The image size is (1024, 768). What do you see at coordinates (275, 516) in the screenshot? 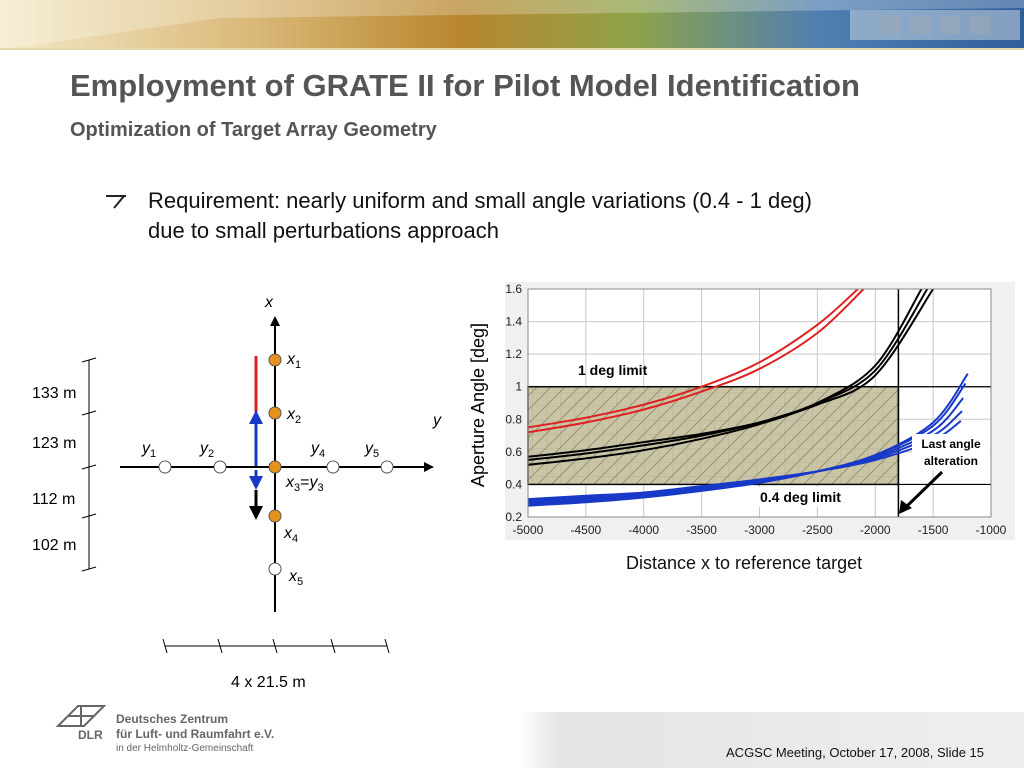
I see `point-x4` at bounding box center [275, 516].